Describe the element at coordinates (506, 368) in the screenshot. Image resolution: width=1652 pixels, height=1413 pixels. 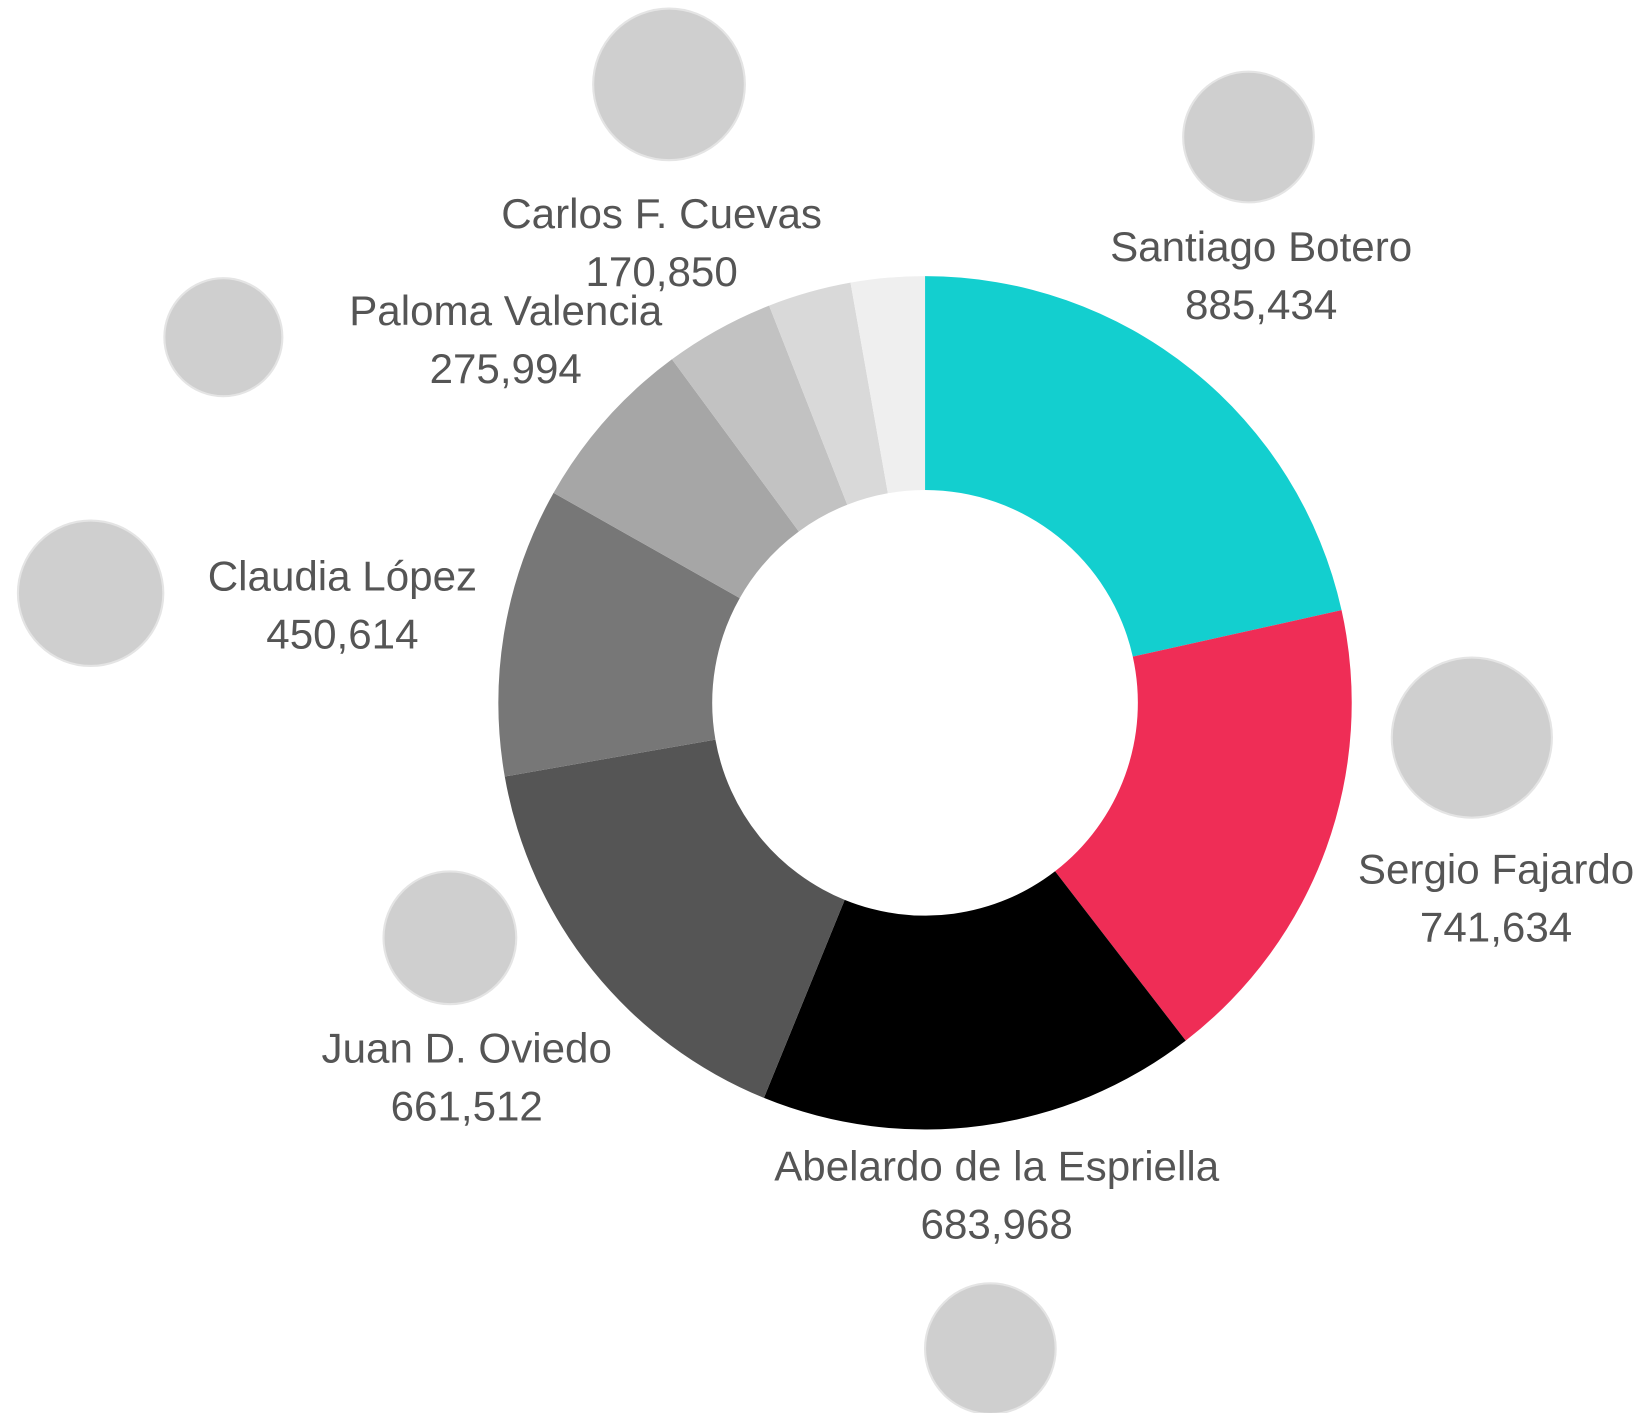
I see `slice-value: 275,994` at that location.